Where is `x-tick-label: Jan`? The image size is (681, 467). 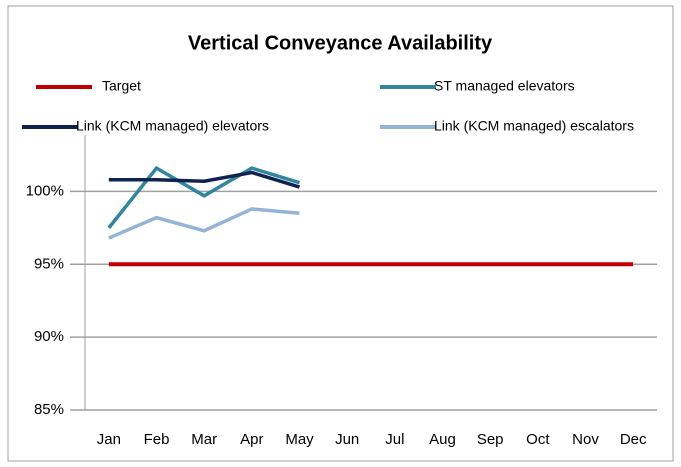
x-tick-label: Jan is located at coordinates (109, 439).